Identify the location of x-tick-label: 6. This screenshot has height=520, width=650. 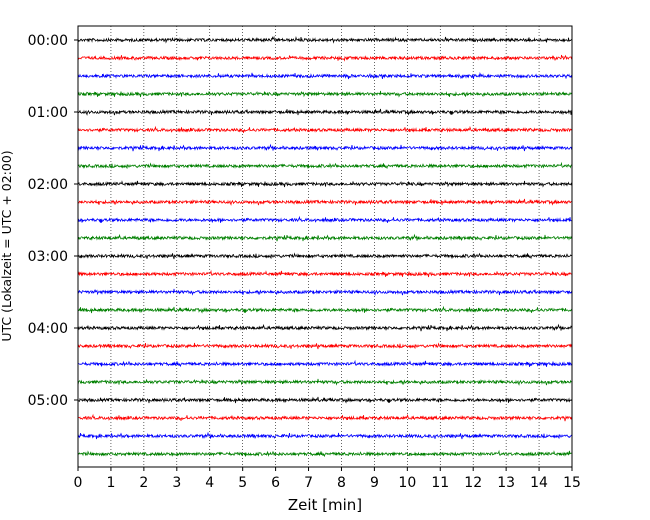
(275, 483).